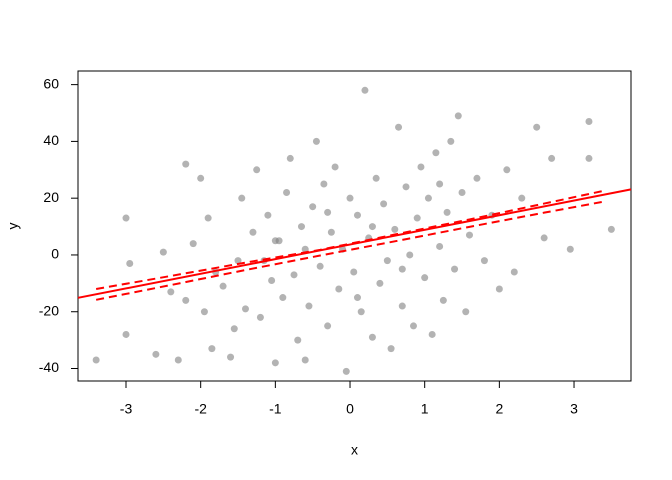 The height and width of the screenshot is (480, 672). What do you see at coordinates (354, 450) in the screenshot?
I see `x-axis-label: x` at bounding box center [354, 450].